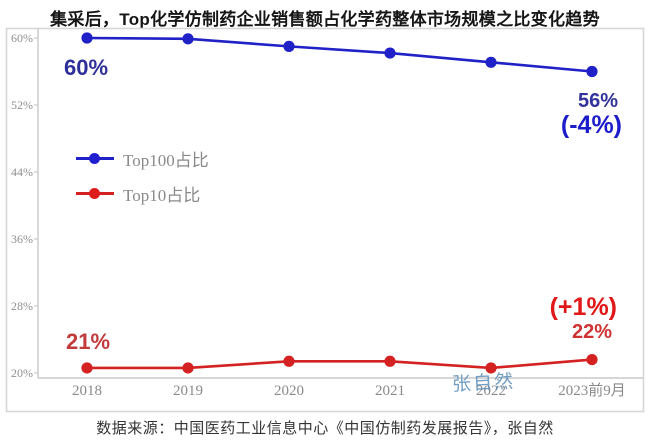  I want to click on data-point-Top100占比-2018, so click(87, 38).